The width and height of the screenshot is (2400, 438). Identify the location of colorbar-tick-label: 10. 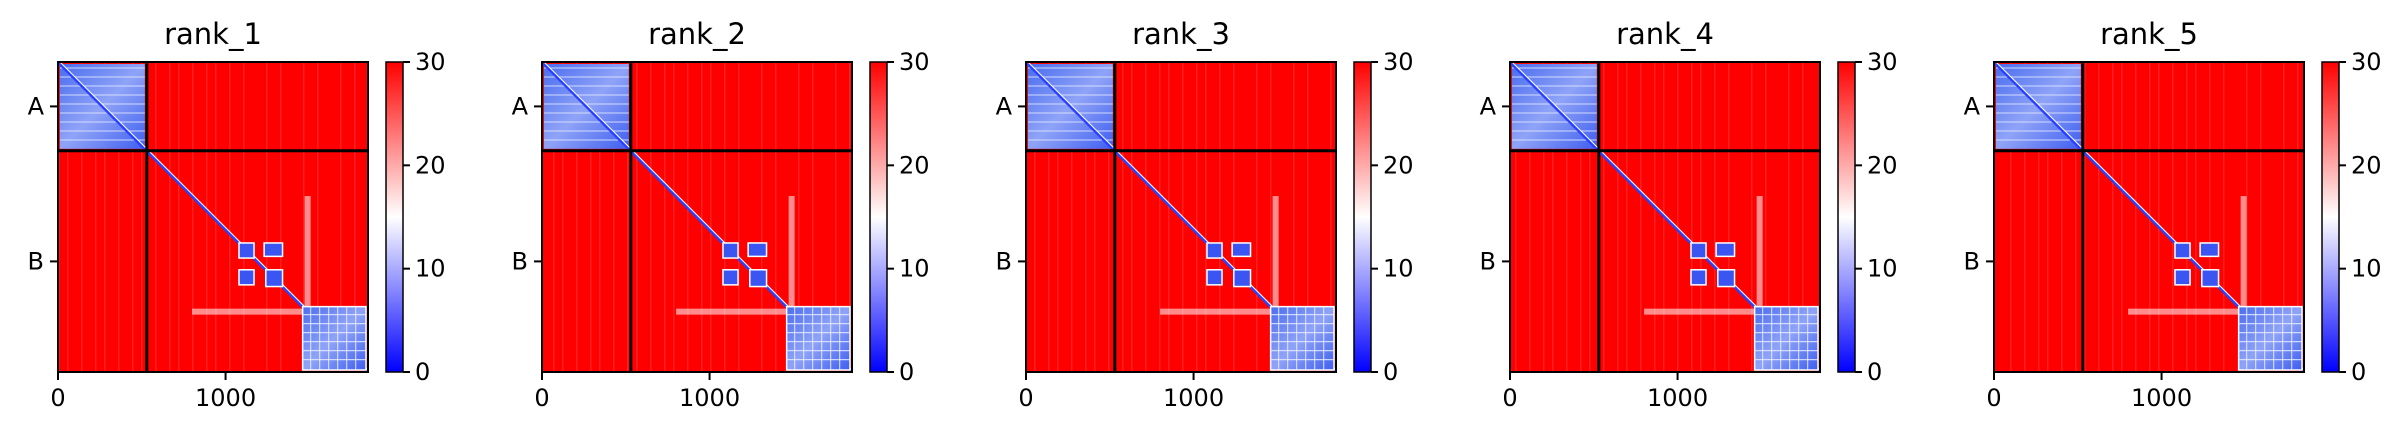
(1882, 269).